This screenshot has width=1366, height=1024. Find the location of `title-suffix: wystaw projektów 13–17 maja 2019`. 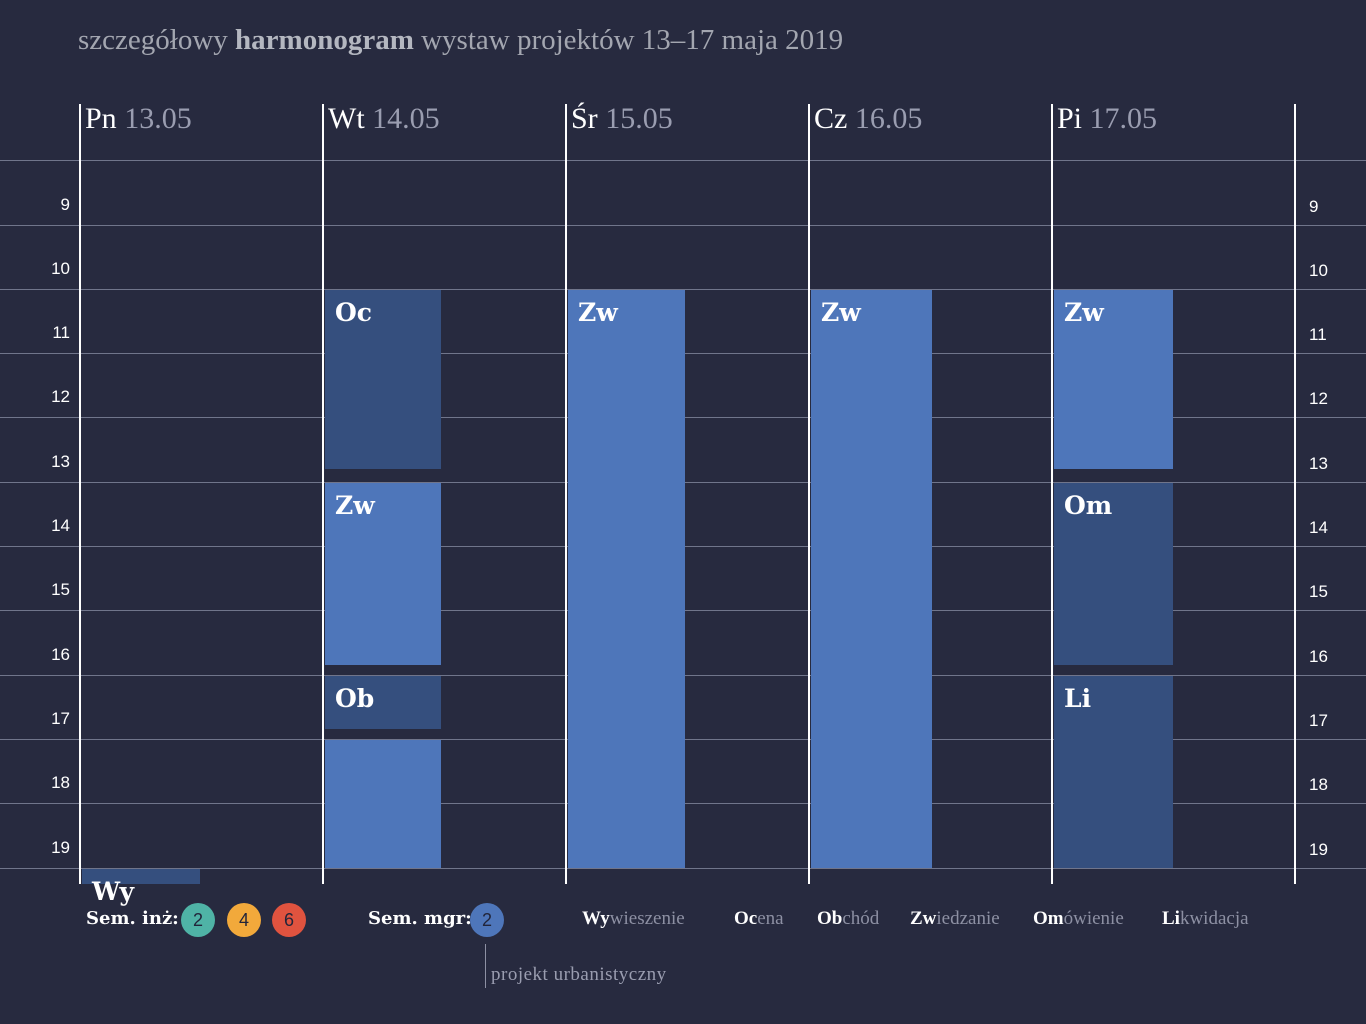

title-suffix: wystaw projektów 13–17 maja 2019 is located at coordinates (628, 40).